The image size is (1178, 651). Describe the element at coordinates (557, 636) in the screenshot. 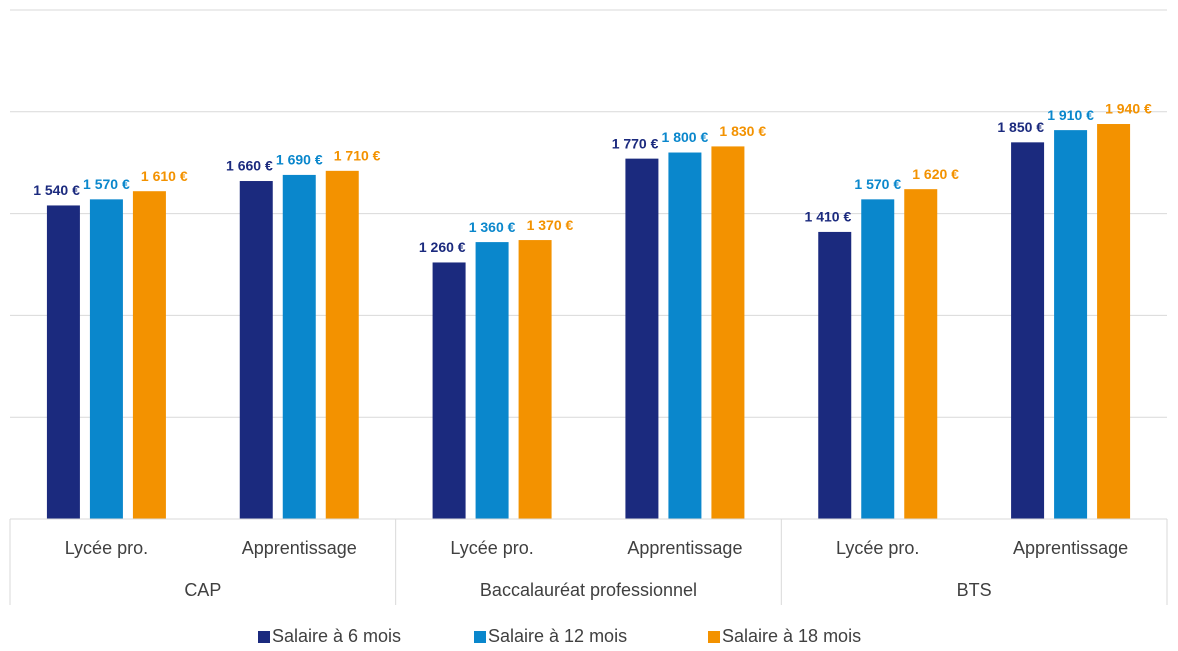

I see `legend-label: Salaire à 12 mois` at that location.